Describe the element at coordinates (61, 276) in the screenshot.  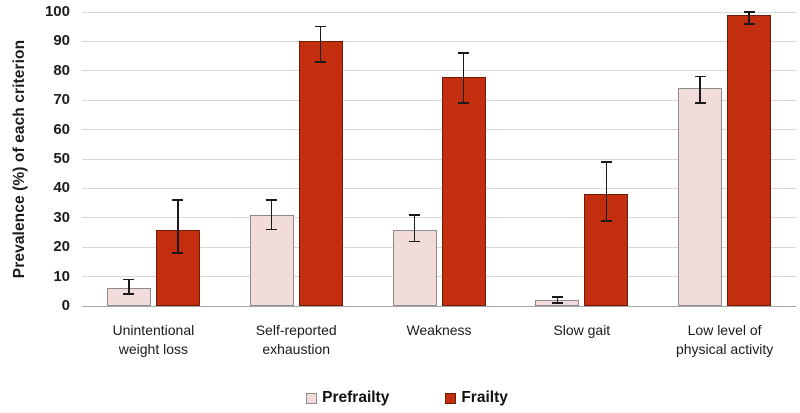
I see `y-tick-label: 10` at that location.